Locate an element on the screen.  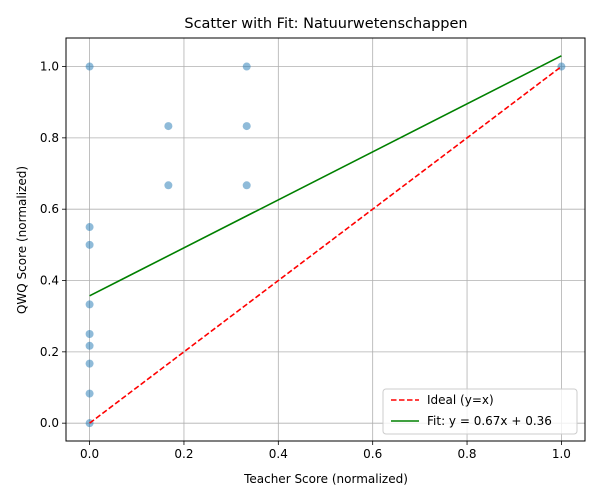
y-tick-label: 1.0 is located at coordinates (49, 67).